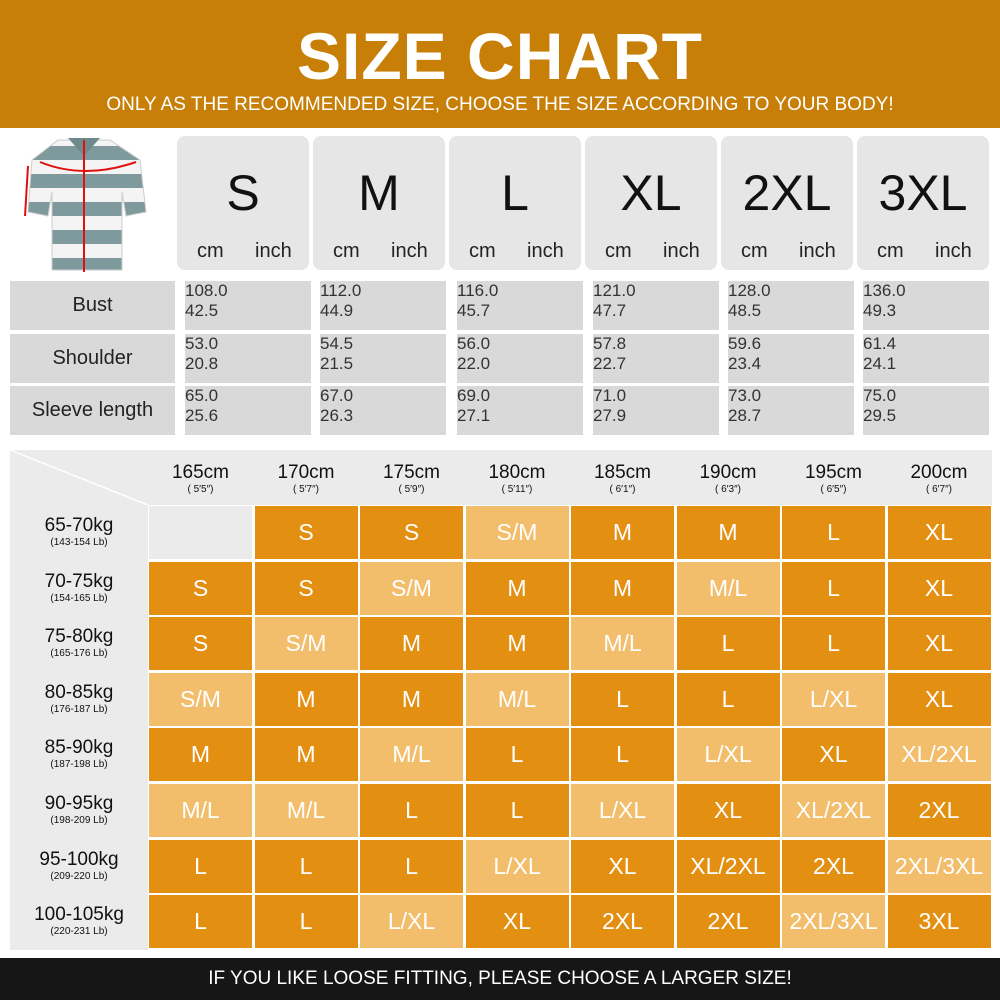  What do you see at coordinates (200, 489) in the screenshot?
I see `height-ft: ( 5′5″)` at bounding box center [200, 489].